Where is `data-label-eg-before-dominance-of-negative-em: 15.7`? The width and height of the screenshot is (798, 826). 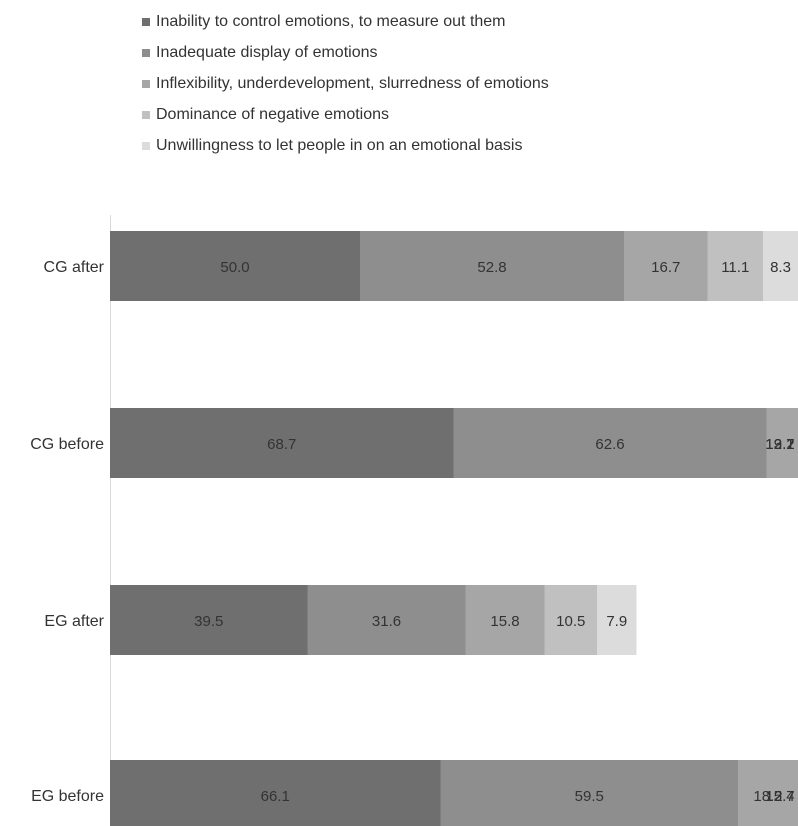 data-label-eg-before-dominance-of-negative-em: 15.7 is located at coordinates (779, 796).